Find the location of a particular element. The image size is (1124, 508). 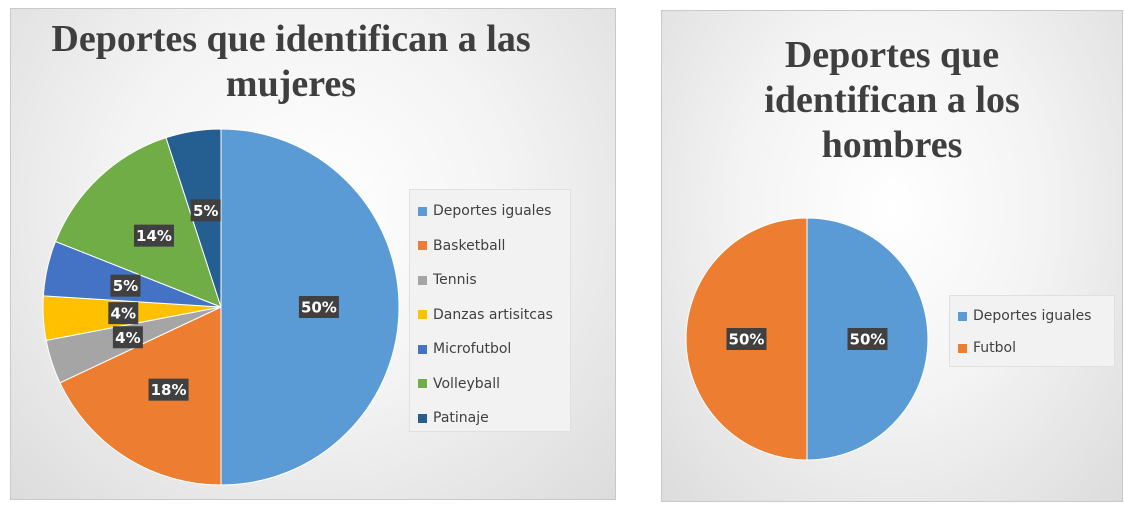

data-label-futbol: 50% is located at coordinates (746, 339).